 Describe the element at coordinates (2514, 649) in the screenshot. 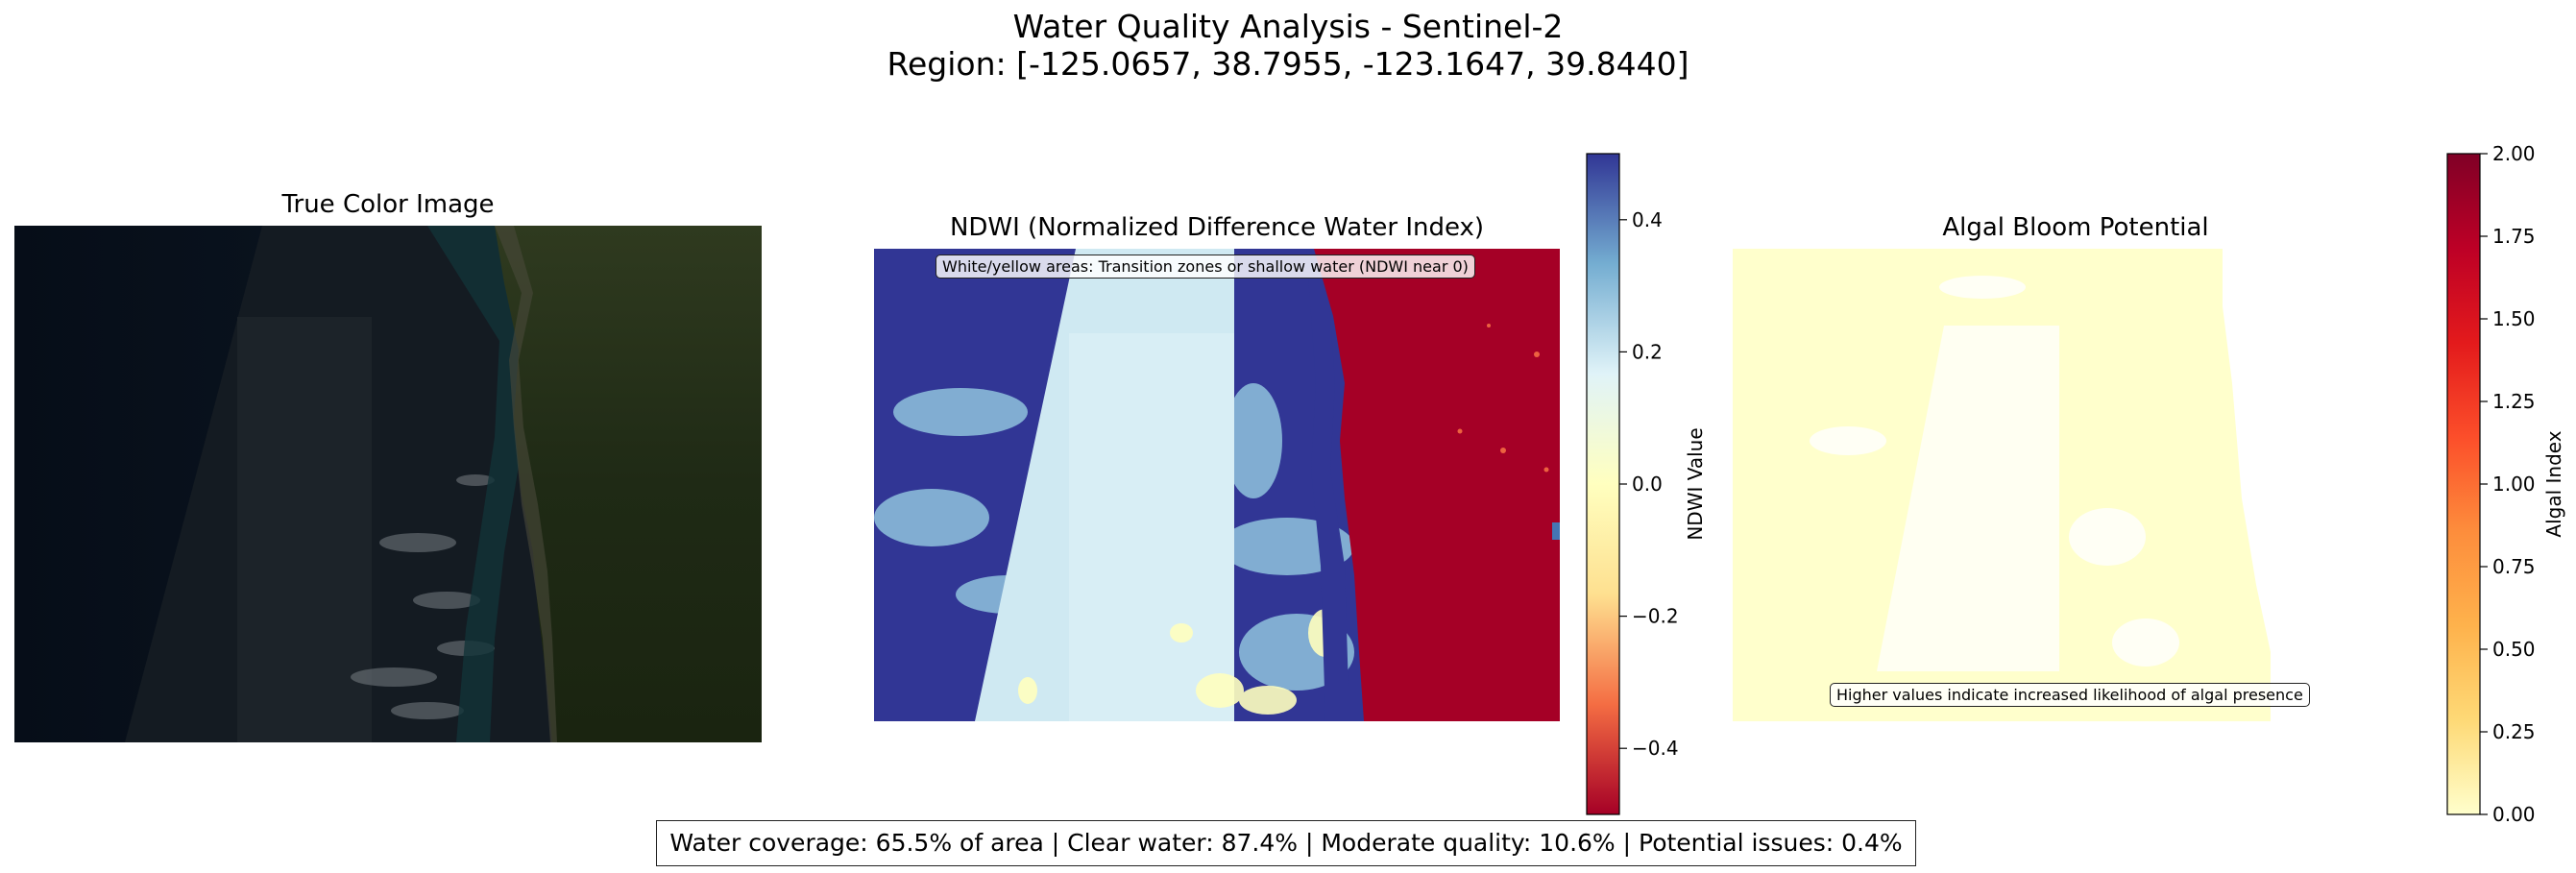

I see `algal-colorbar-tick-label: 0.50` at that location.